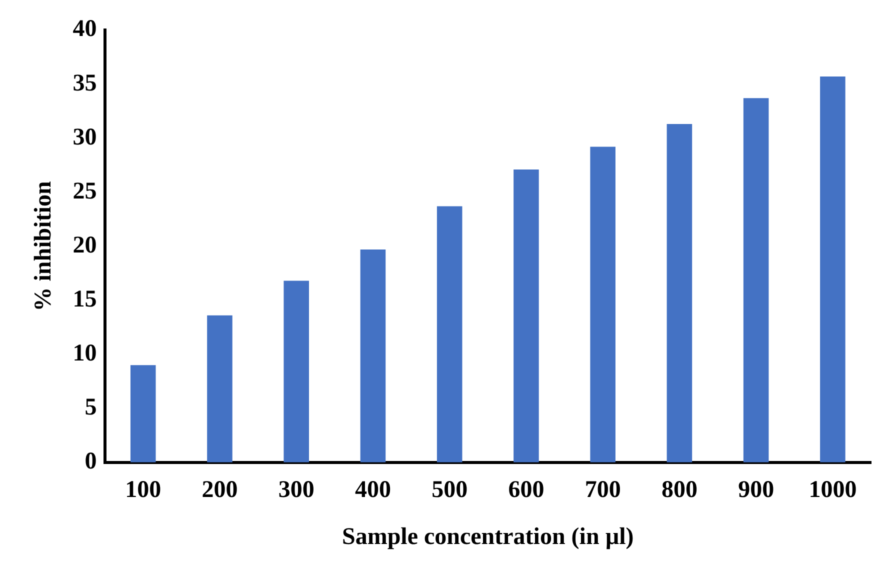  Describe the element at coordinates (372, 490) in the screenshot. I see `x-tick-label: 400` at that location.